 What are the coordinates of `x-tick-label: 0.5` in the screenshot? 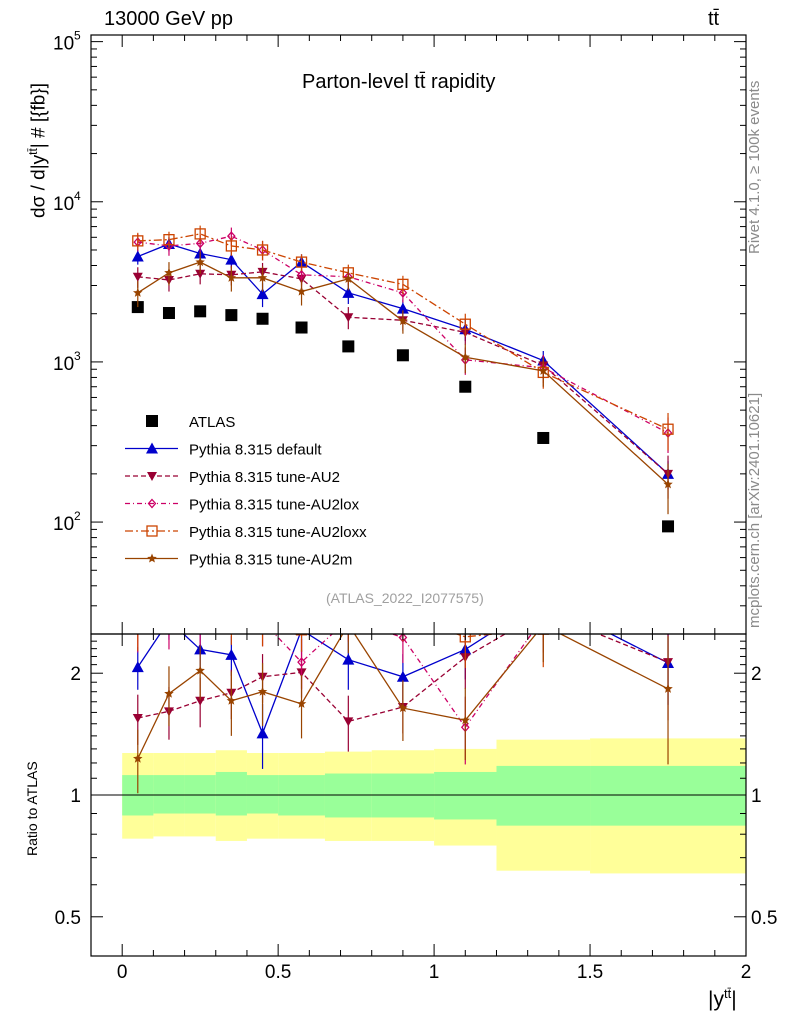 It's located at (278, 972).